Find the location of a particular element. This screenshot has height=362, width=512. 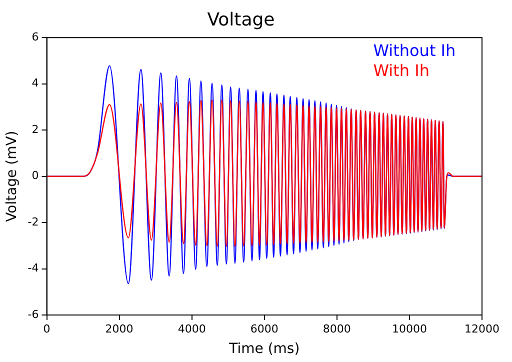

x-tick-label: 8000 is located at coordinates (336, 329).